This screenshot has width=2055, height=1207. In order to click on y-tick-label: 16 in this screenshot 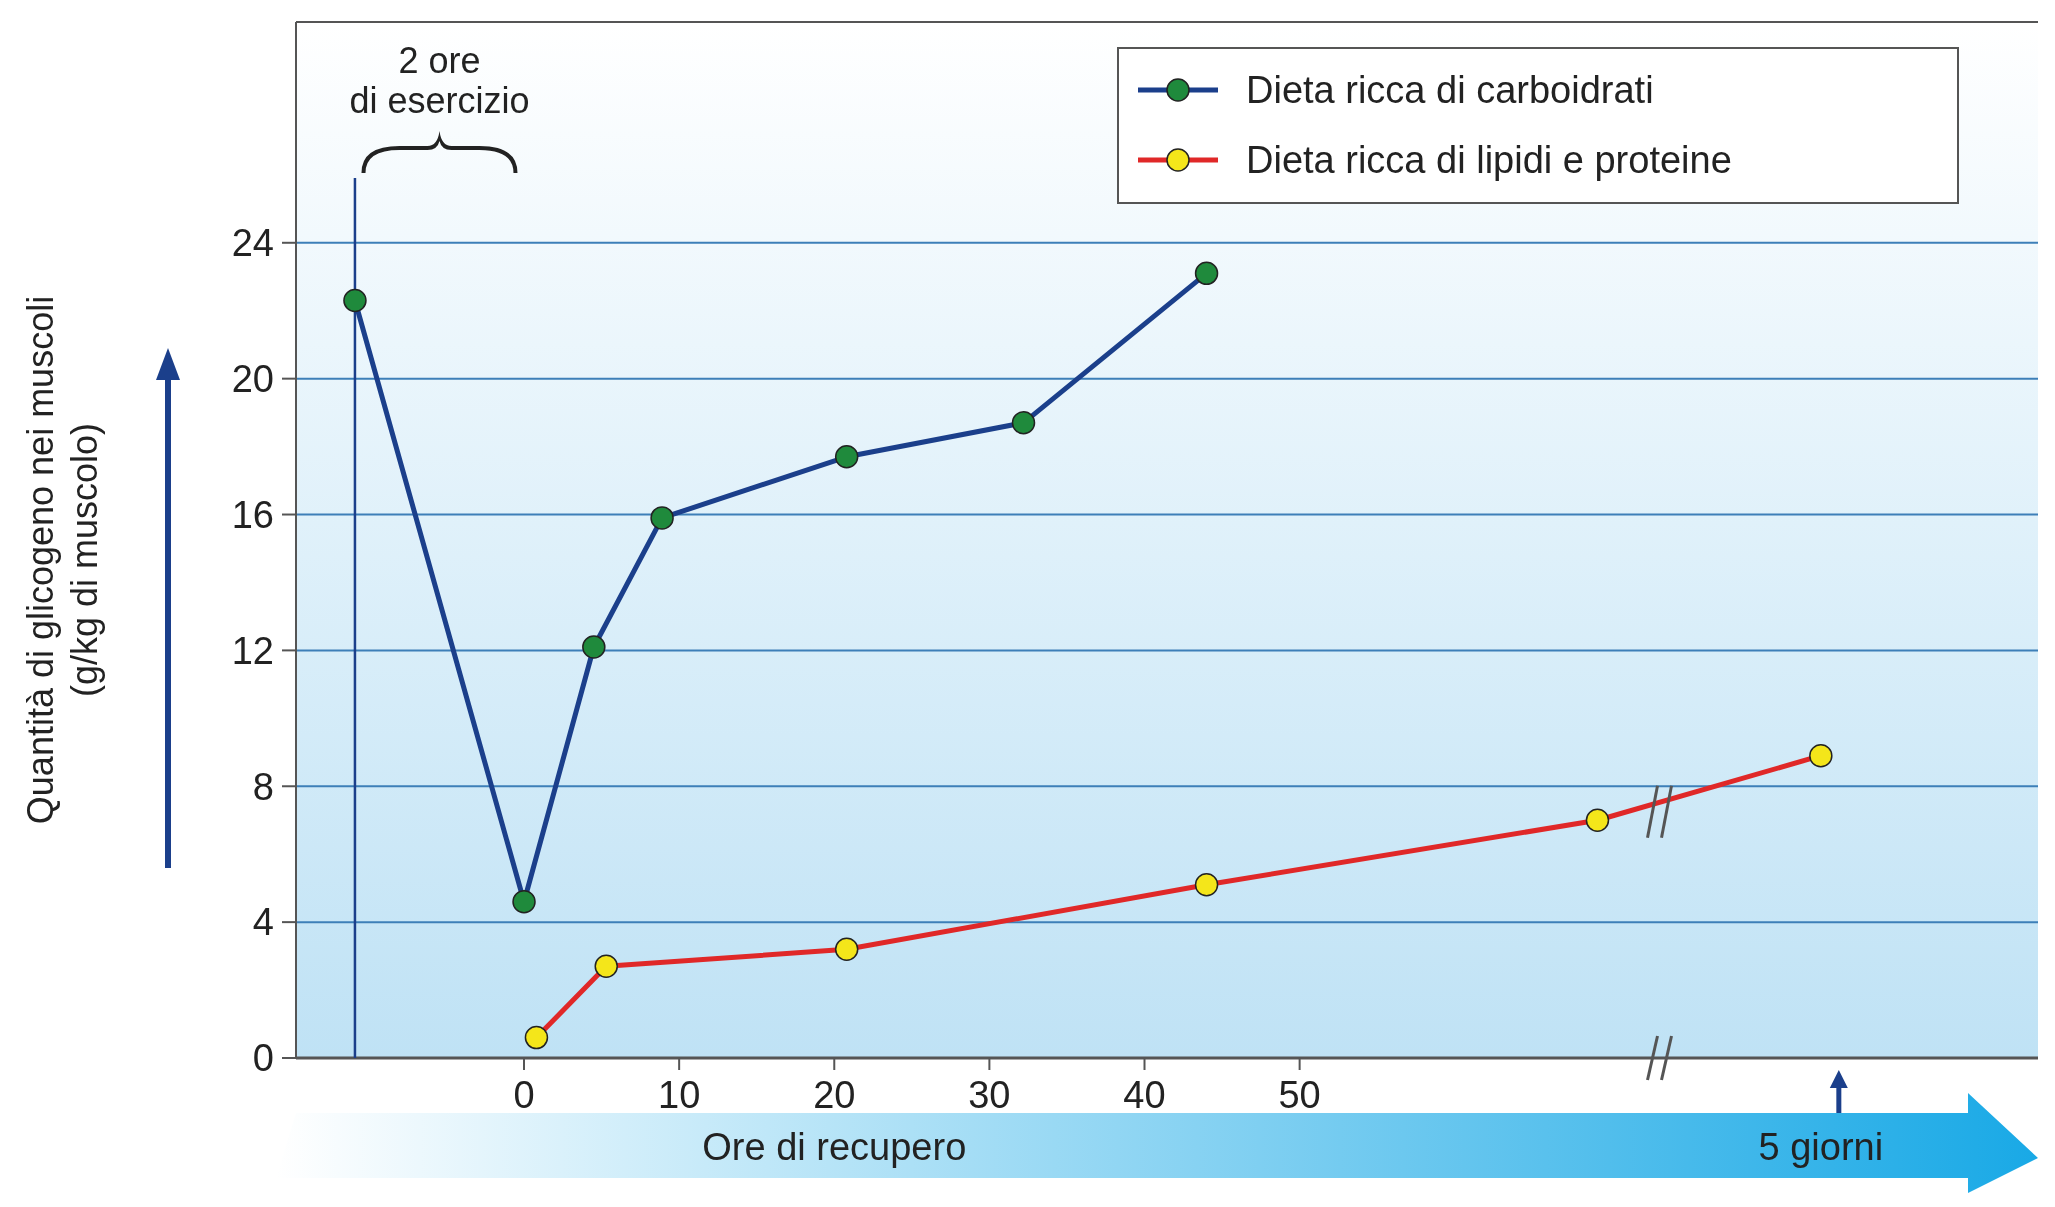, I will do `click(252, 514)`.